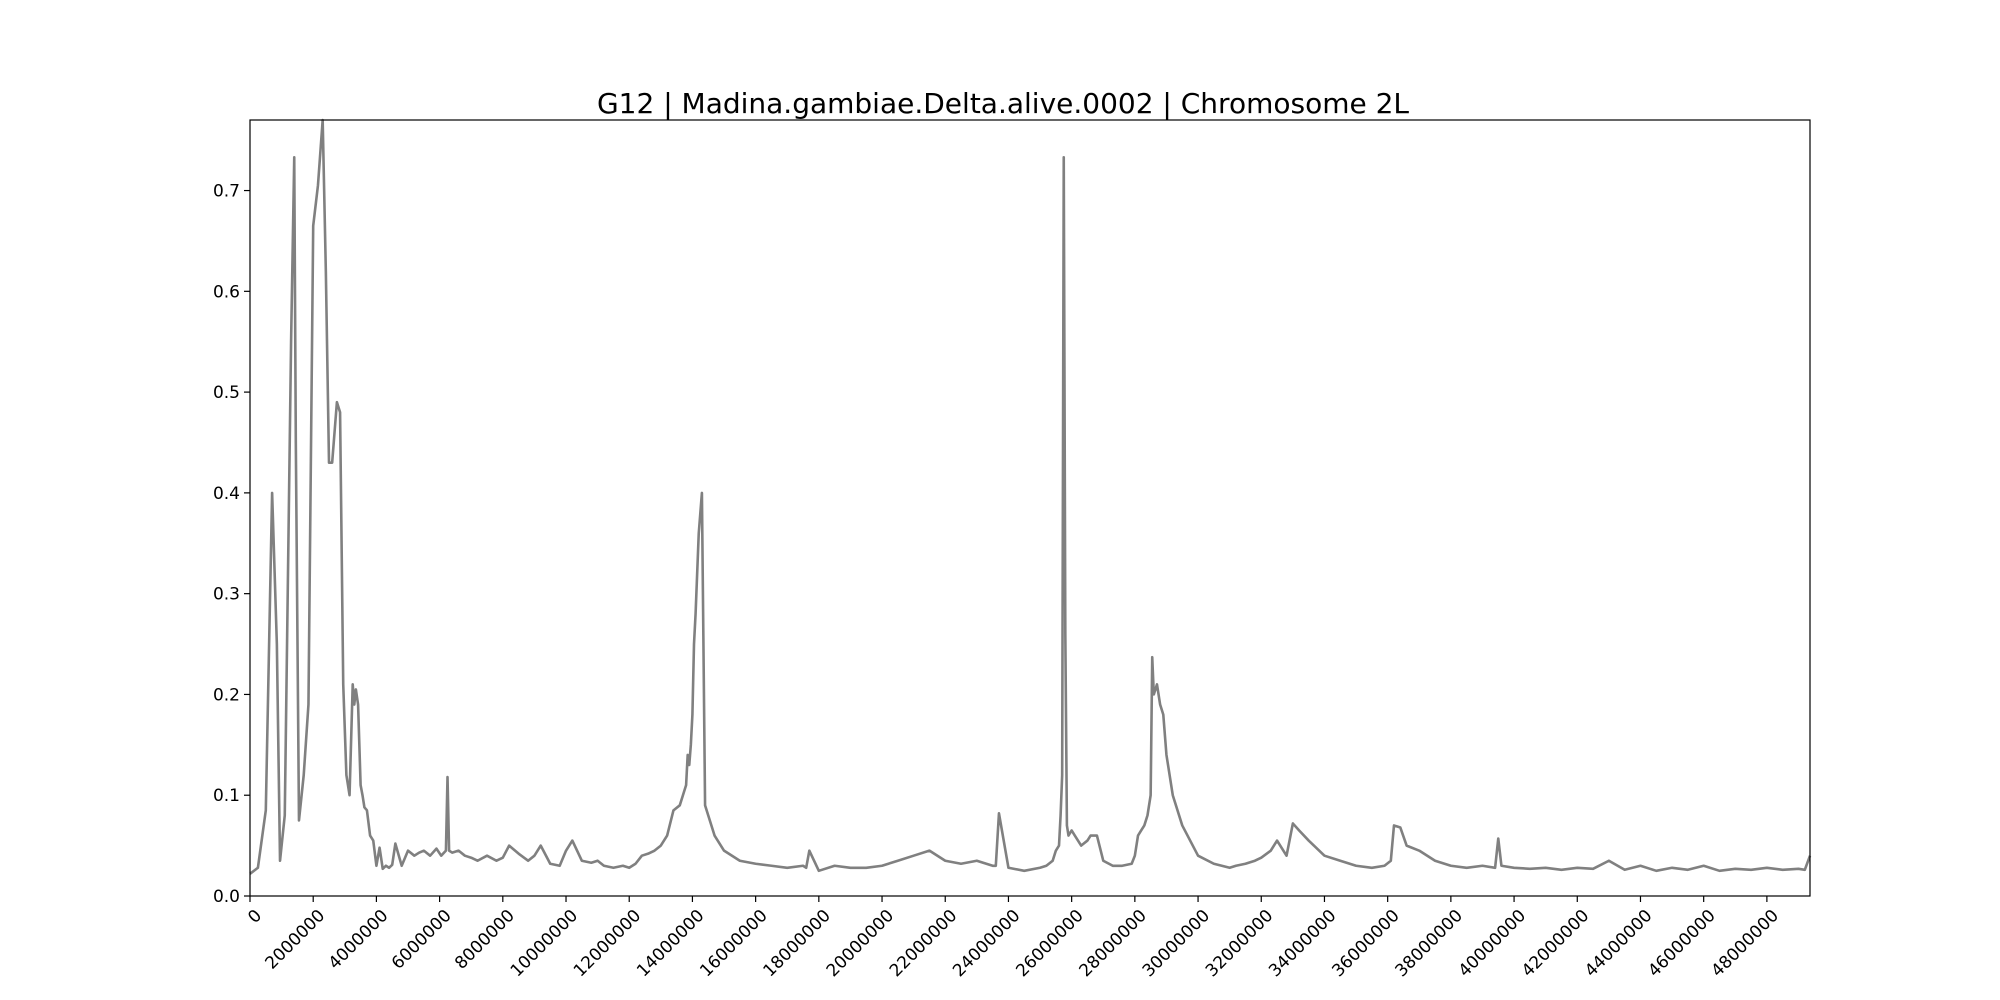 The width and height of the screenshot is (2000, 1000). Describe the element at coordinates (1492, 943) in the screenshot. I see `x-tick-label: 40000000` at that location.